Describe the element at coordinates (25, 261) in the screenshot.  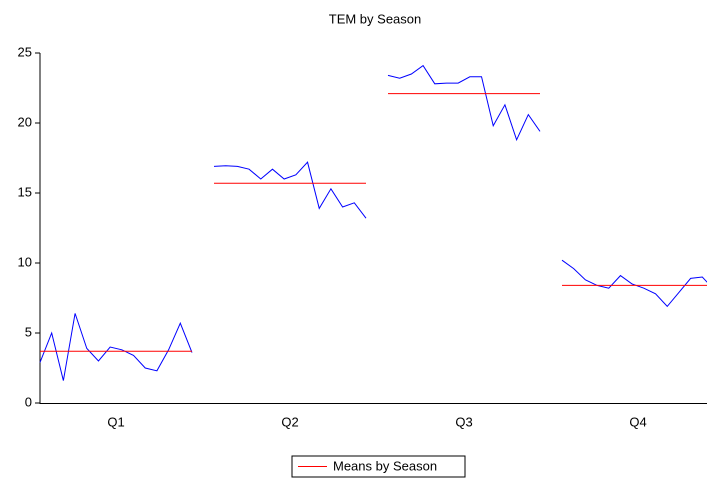
I see `y-tick-label: 10` at that location.